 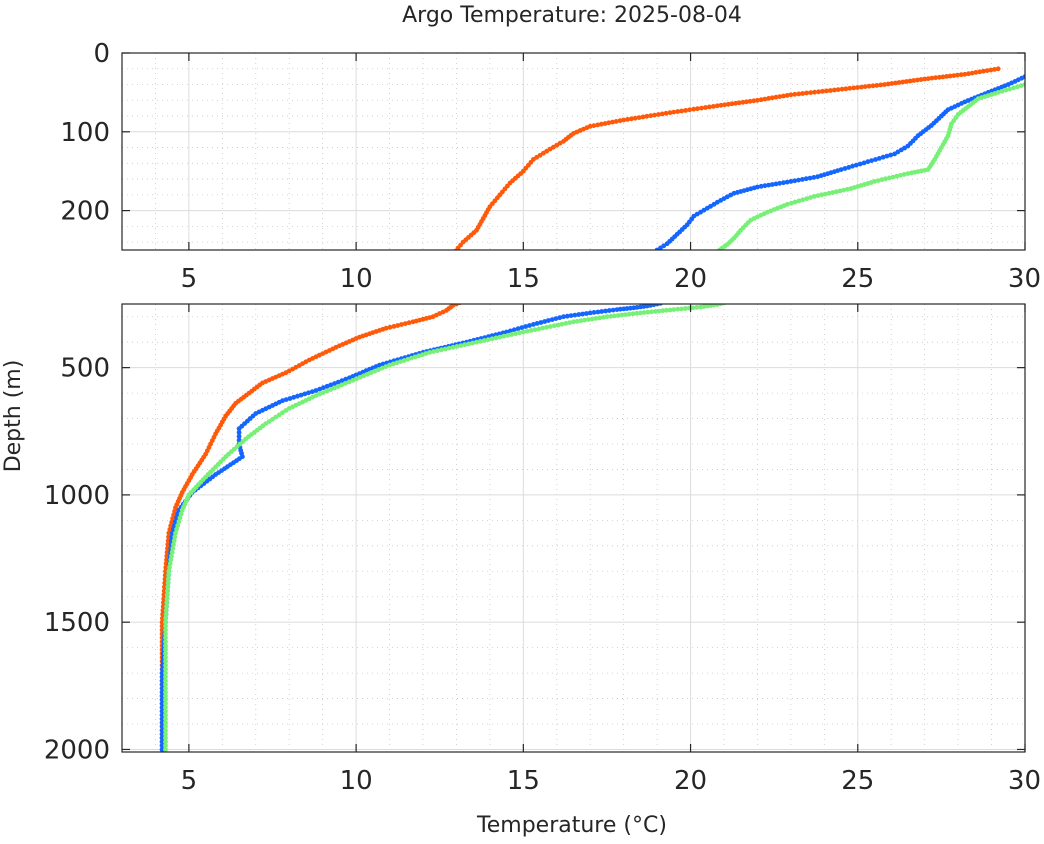 What do you see at coordinates (356, 279) in the screenshot?
I see `x-tick-label: 10` at bounding box center [356, 279].